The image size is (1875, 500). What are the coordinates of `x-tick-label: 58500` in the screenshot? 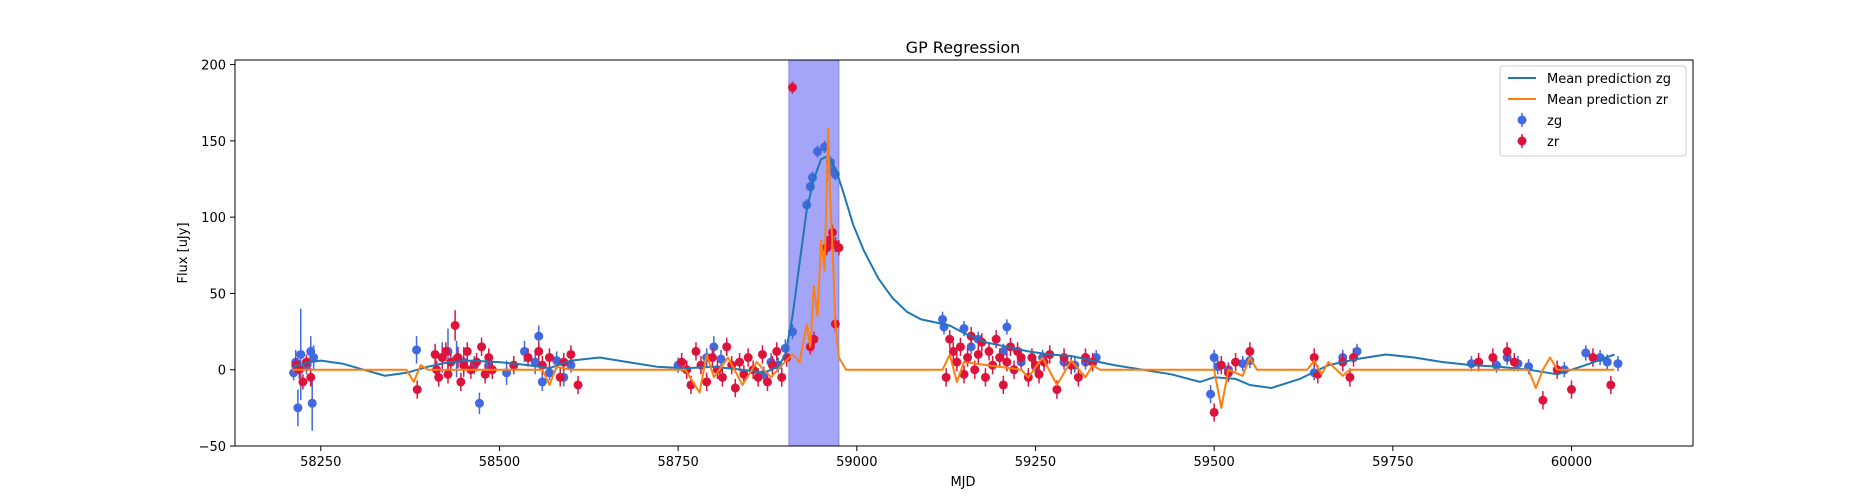 It's located at (499, 462).